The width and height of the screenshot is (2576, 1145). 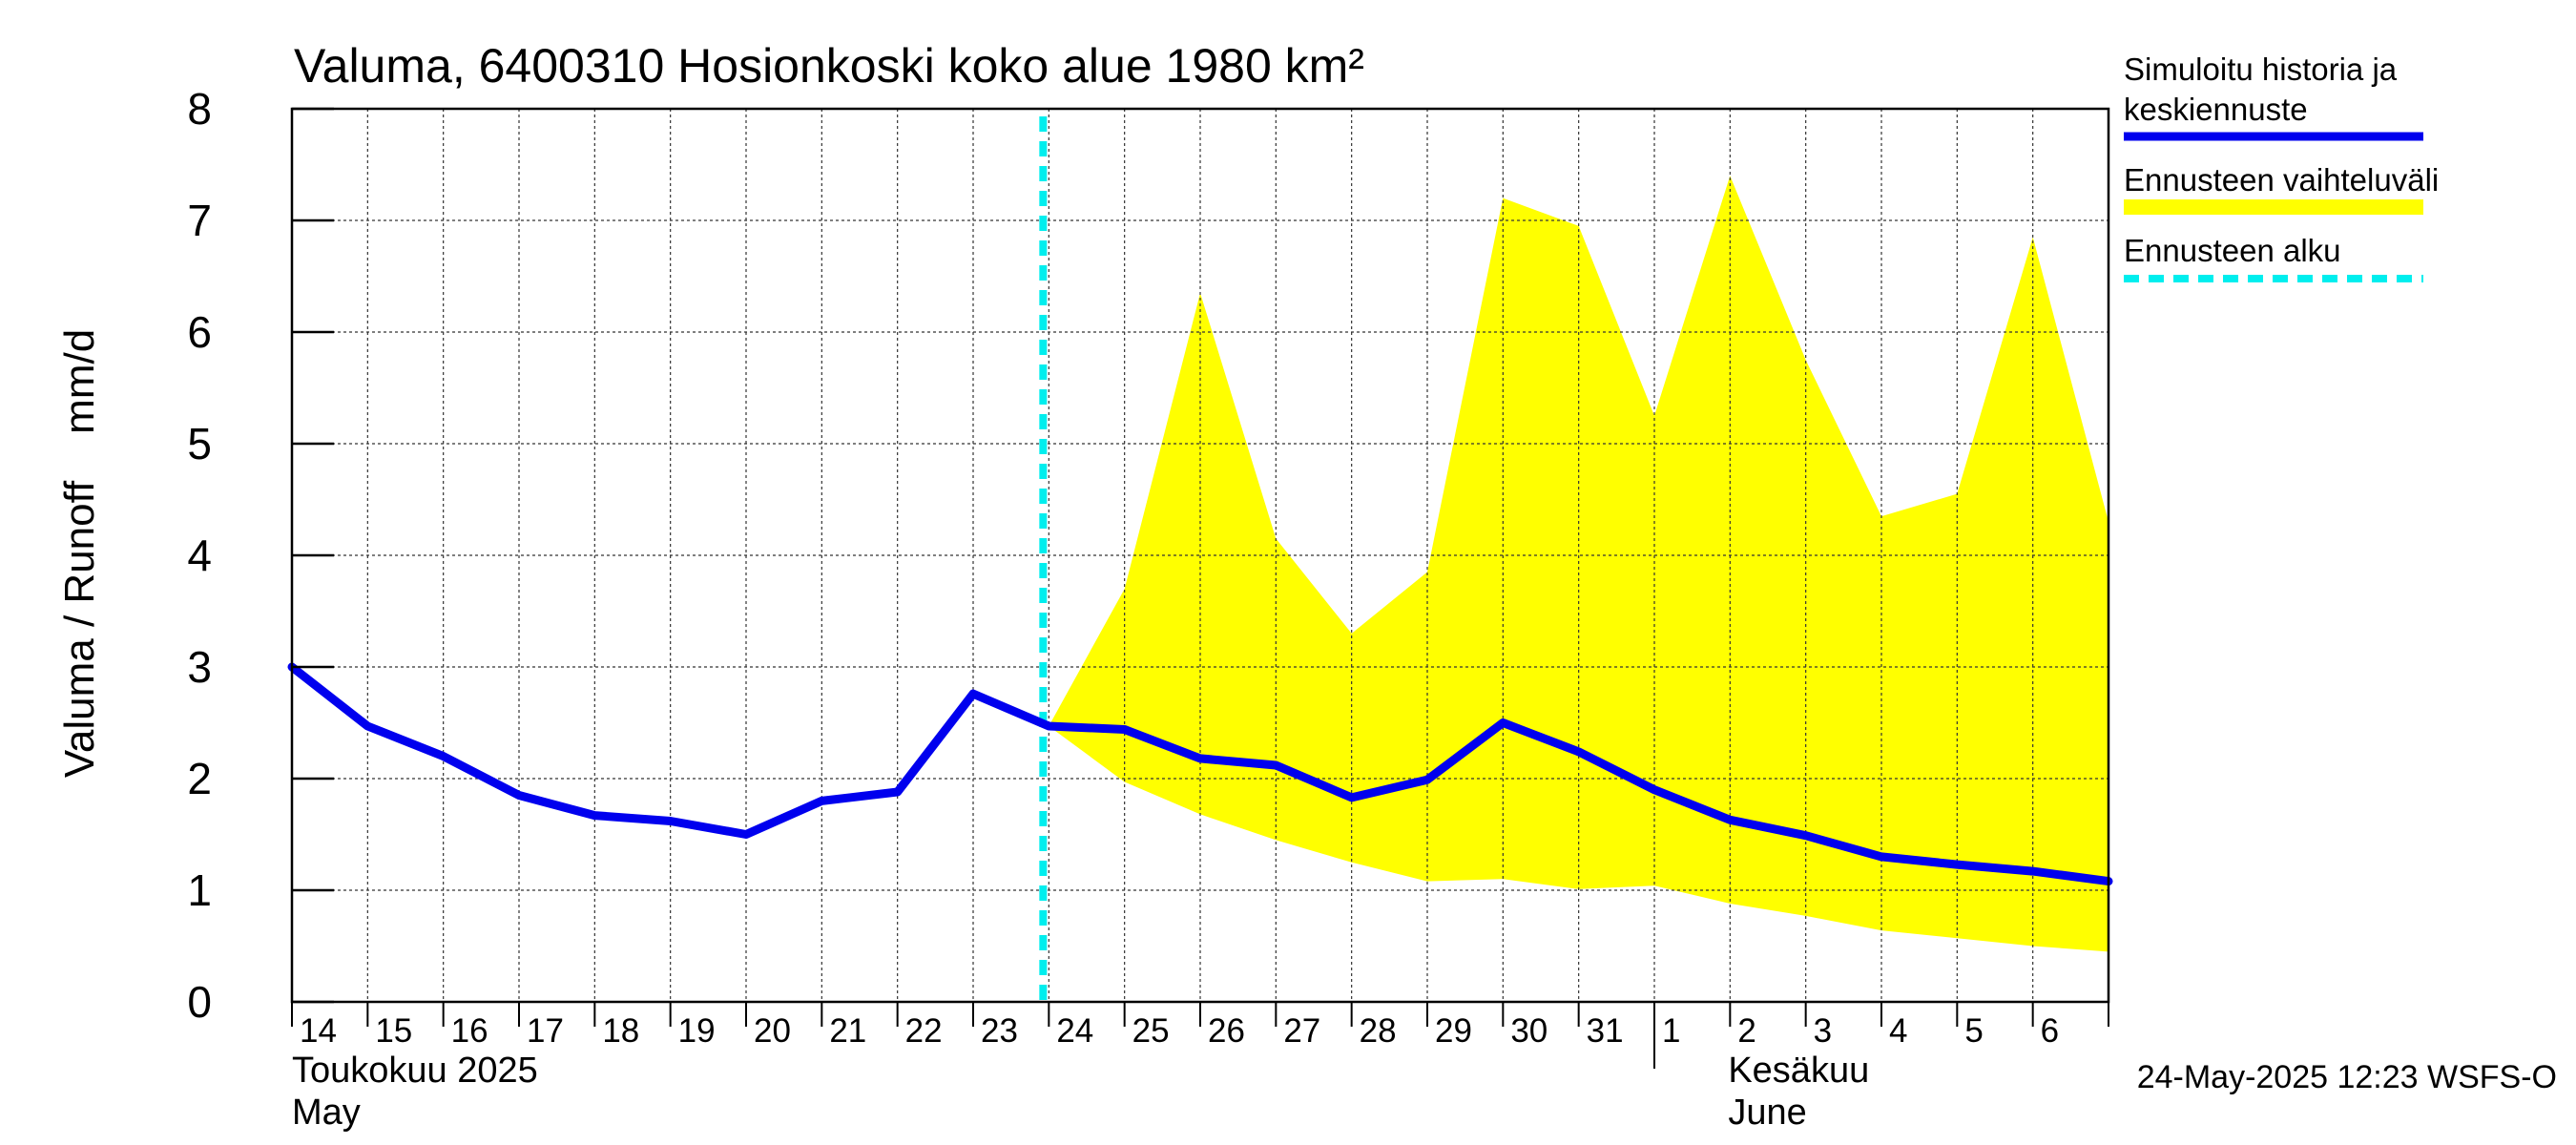 I want to click on y-tick-label: 2, so click(x=199, y=778).